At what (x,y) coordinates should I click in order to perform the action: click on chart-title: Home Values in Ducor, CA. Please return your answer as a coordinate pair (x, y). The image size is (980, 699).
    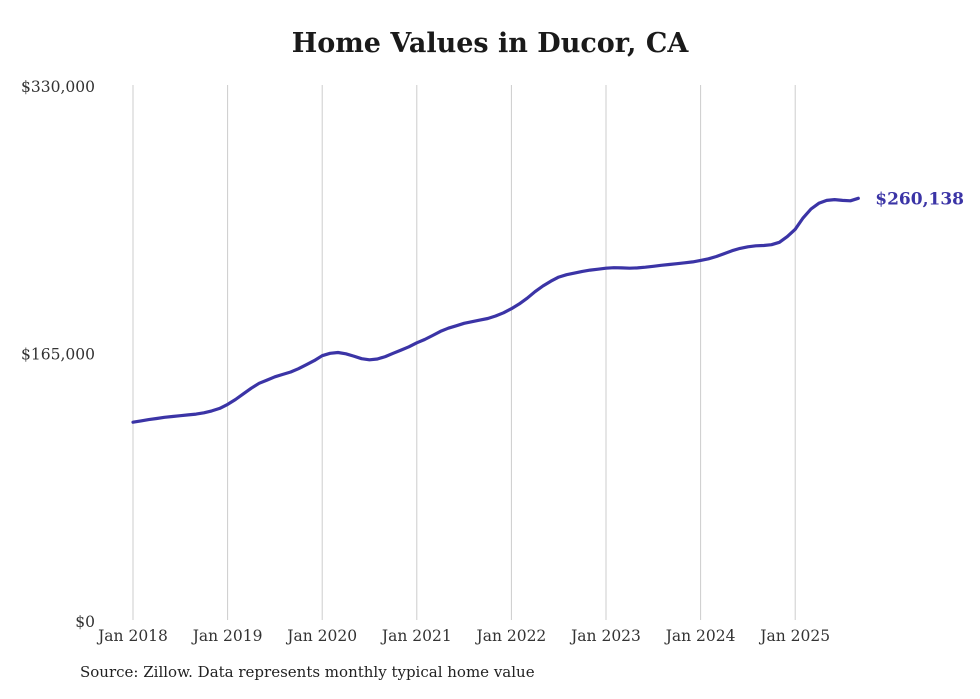
    Looking at the image, I should click on (490, 43).